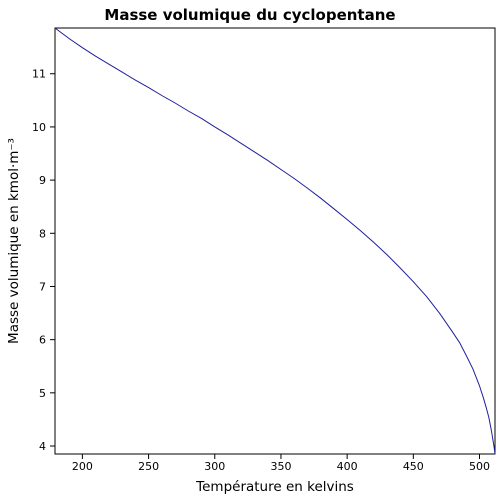  Describe the element at coordinates (148, 466) in the screenshot. I see `x-tick-label: 250` at that location.